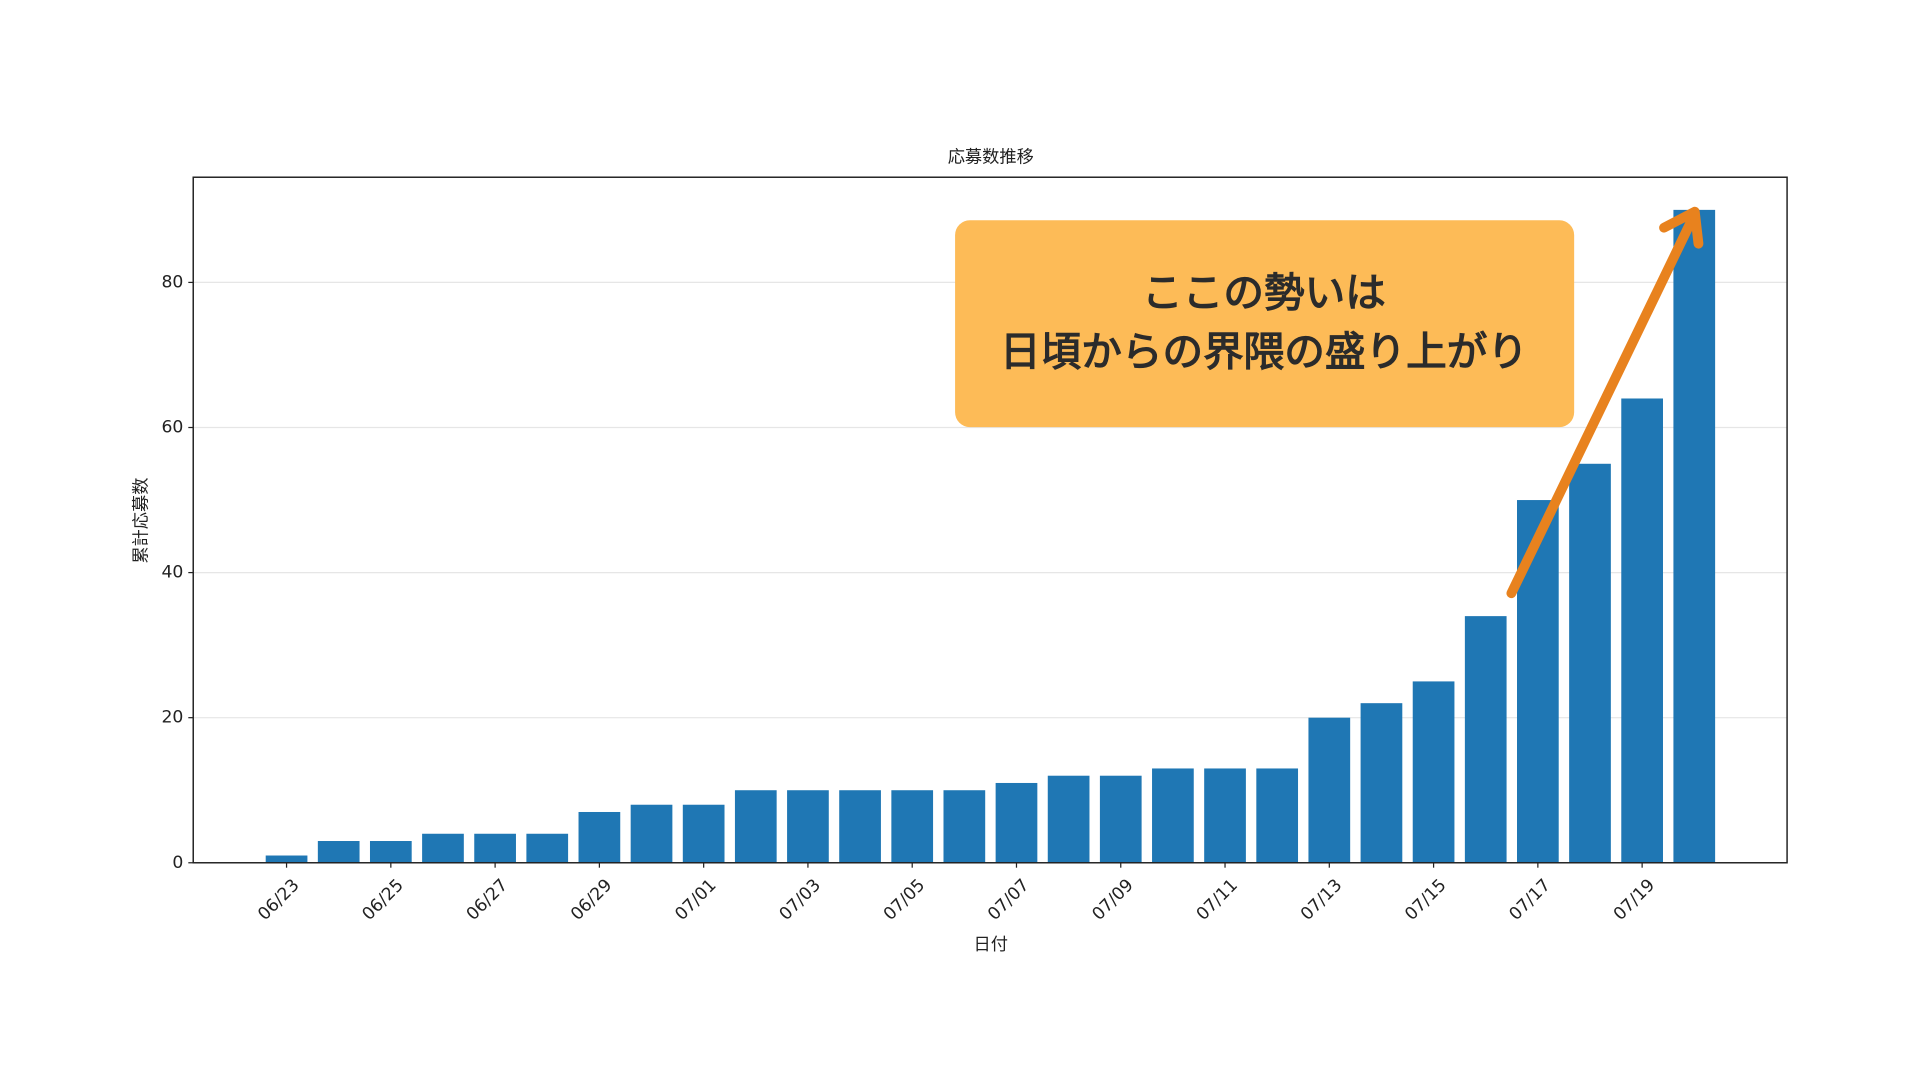 The image size is (1920, 1080). What do you see at coordinates (591, 899) in the screenshot?
I see `x-tick-label: 06/29` at bounding box center [591, 899].